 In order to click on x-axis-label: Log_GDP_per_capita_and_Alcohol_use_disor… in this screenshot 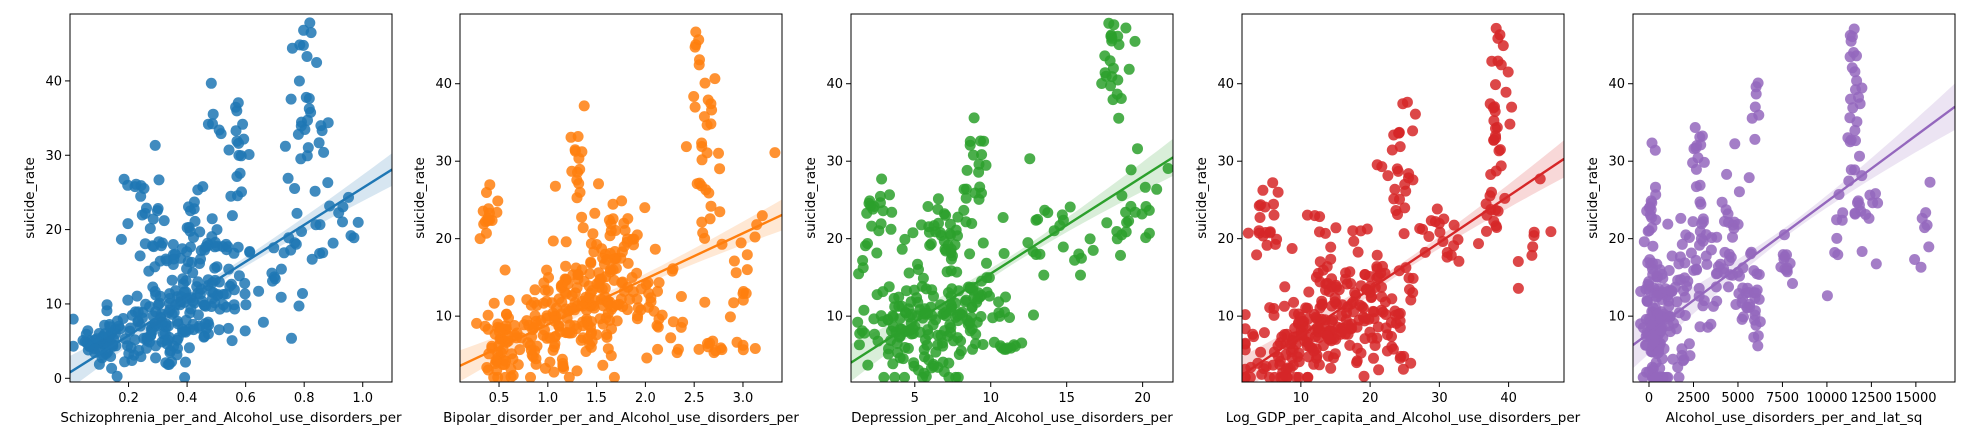, I will do `click(1403, 418)`.